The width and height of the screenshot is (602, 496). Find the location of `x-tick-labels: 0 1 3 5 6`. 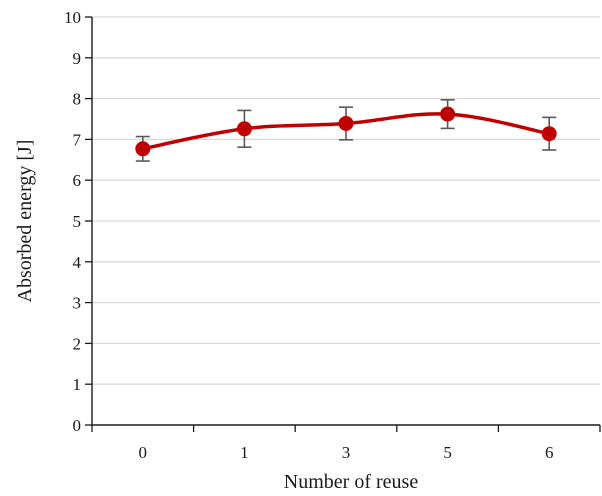

x-tick-labels: 0 1 3 5 6 is located at coordinates (346, 452).